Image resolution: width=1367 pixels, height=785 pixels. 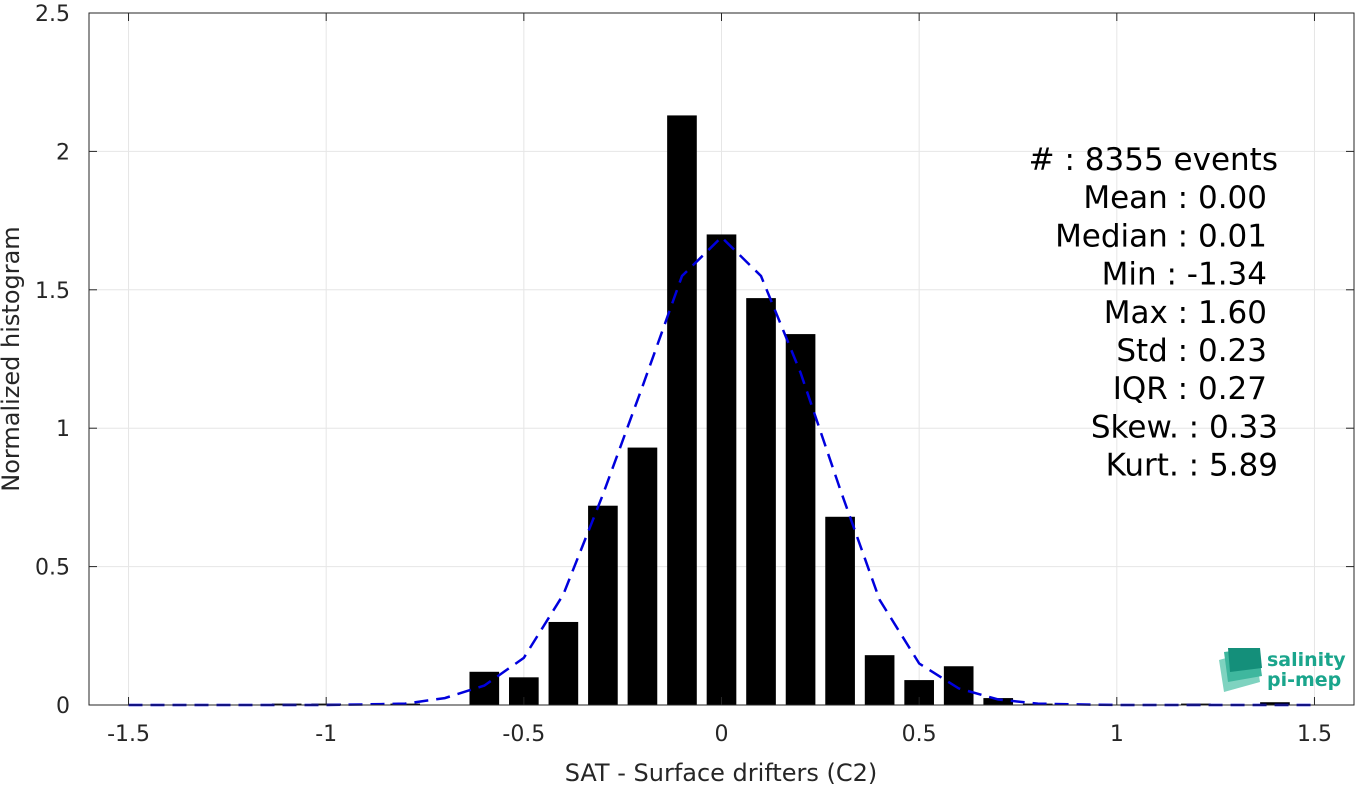 I want to click on y-tick-label-4: 2, so click(x=63, y=152).